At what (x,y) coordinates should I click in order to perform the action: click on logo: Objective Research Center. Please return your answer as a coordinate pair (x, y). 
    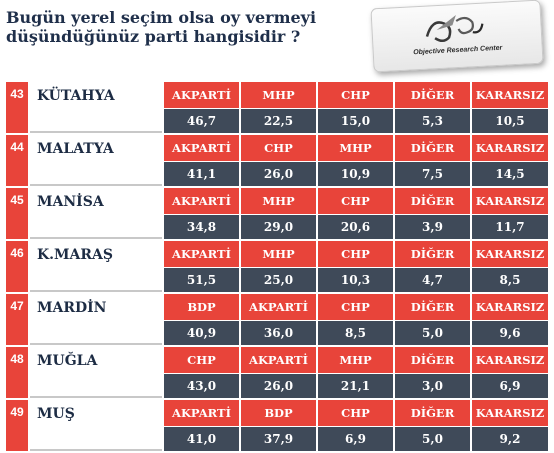
    Looking at the image, I should click on (457, 36).